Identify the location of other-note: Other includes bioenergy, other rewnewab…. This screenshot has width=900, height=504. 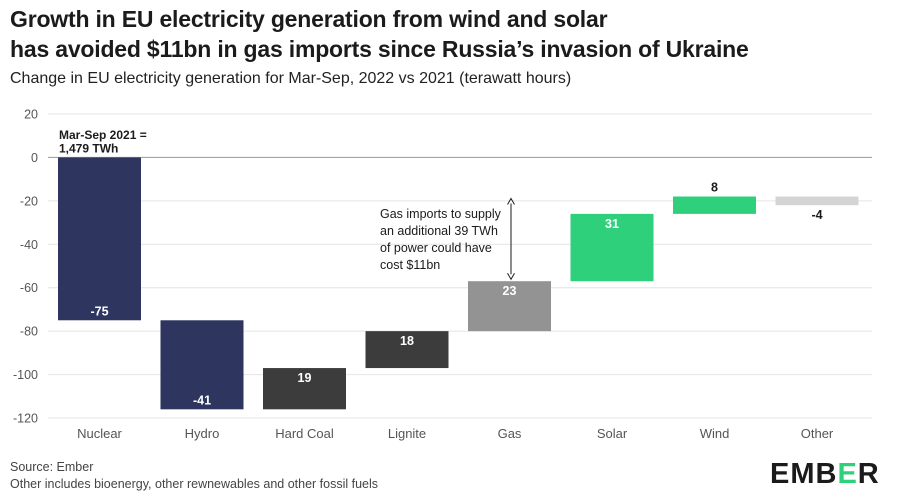
(194, 484).